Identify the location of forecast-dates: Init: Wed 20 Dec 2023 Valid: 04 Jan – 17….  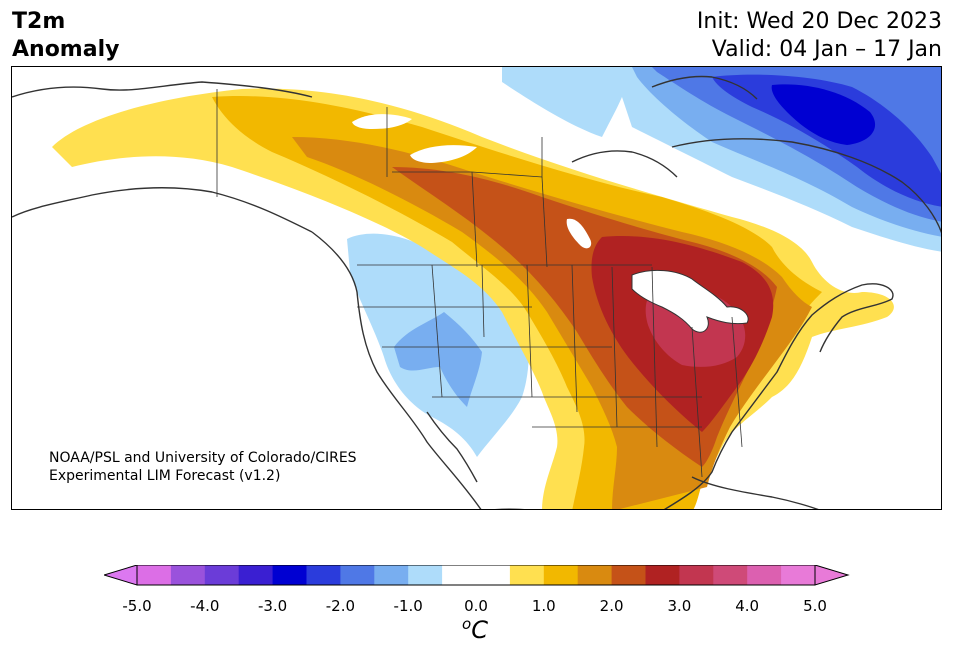
(819, 36).